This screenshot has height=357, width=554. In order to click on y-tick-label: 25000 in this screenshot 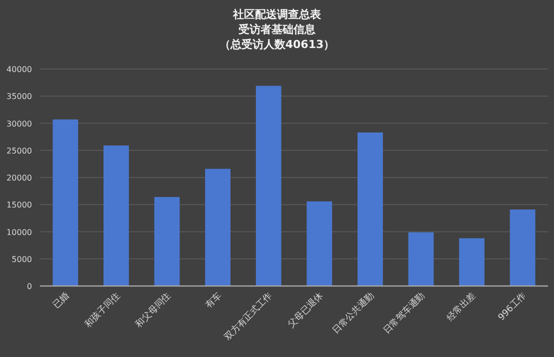, I will do `click(19, 151)`.